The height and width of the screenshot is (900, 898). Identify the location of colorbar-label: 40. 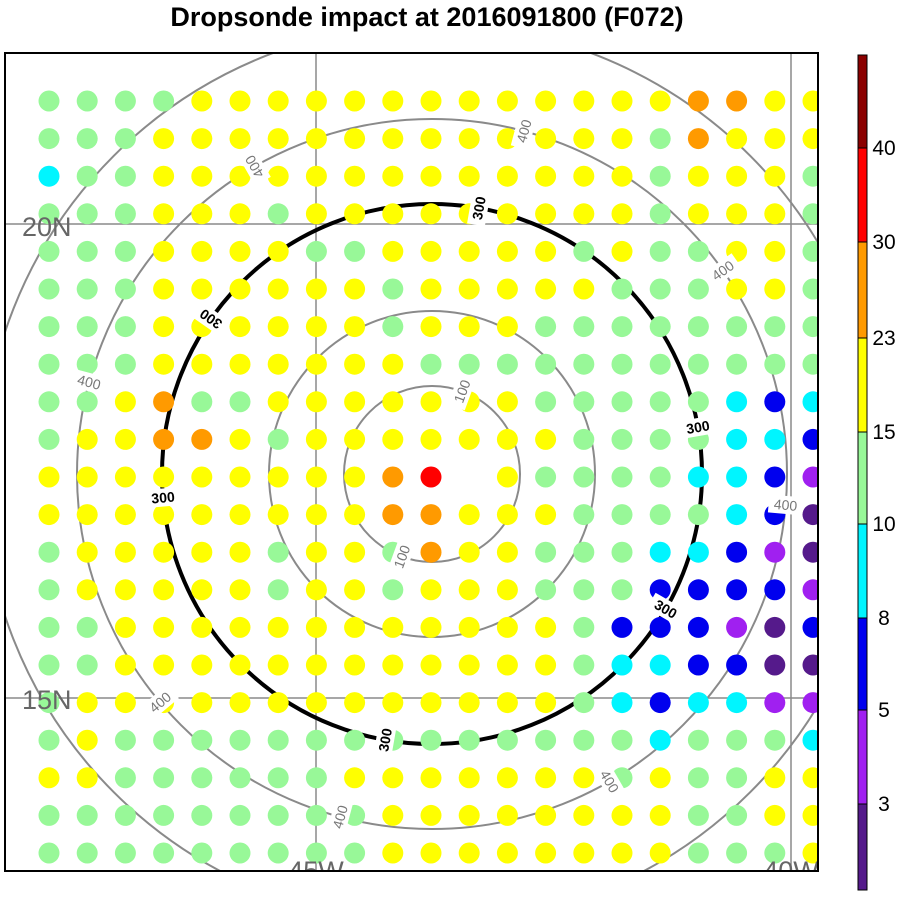
(883, 148).